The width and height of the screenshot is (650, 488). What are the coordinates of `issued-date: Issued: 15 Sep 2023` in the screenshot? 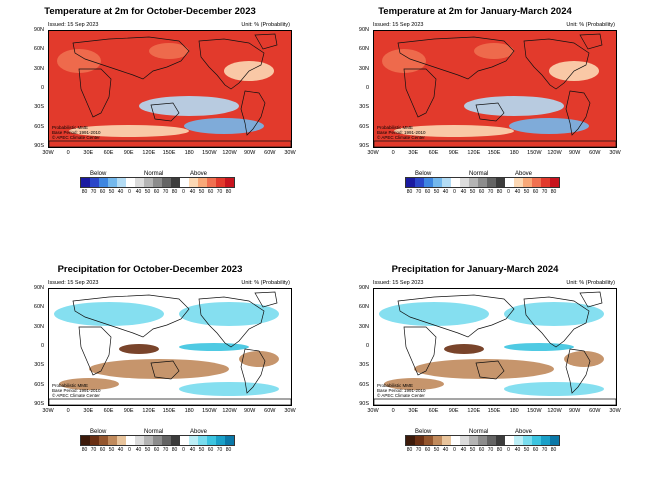 It's located at (398, 25).